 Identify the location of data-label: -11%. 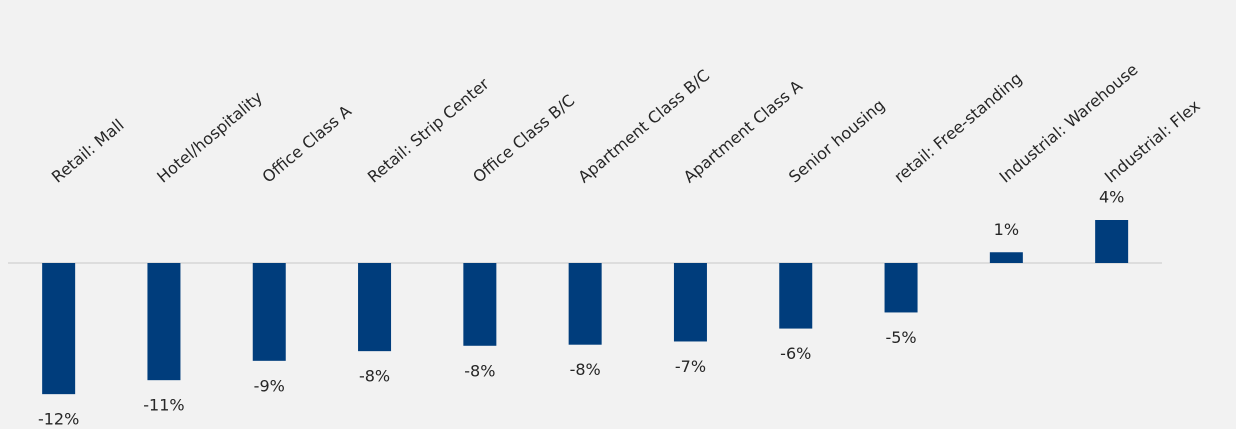
(163, 405).